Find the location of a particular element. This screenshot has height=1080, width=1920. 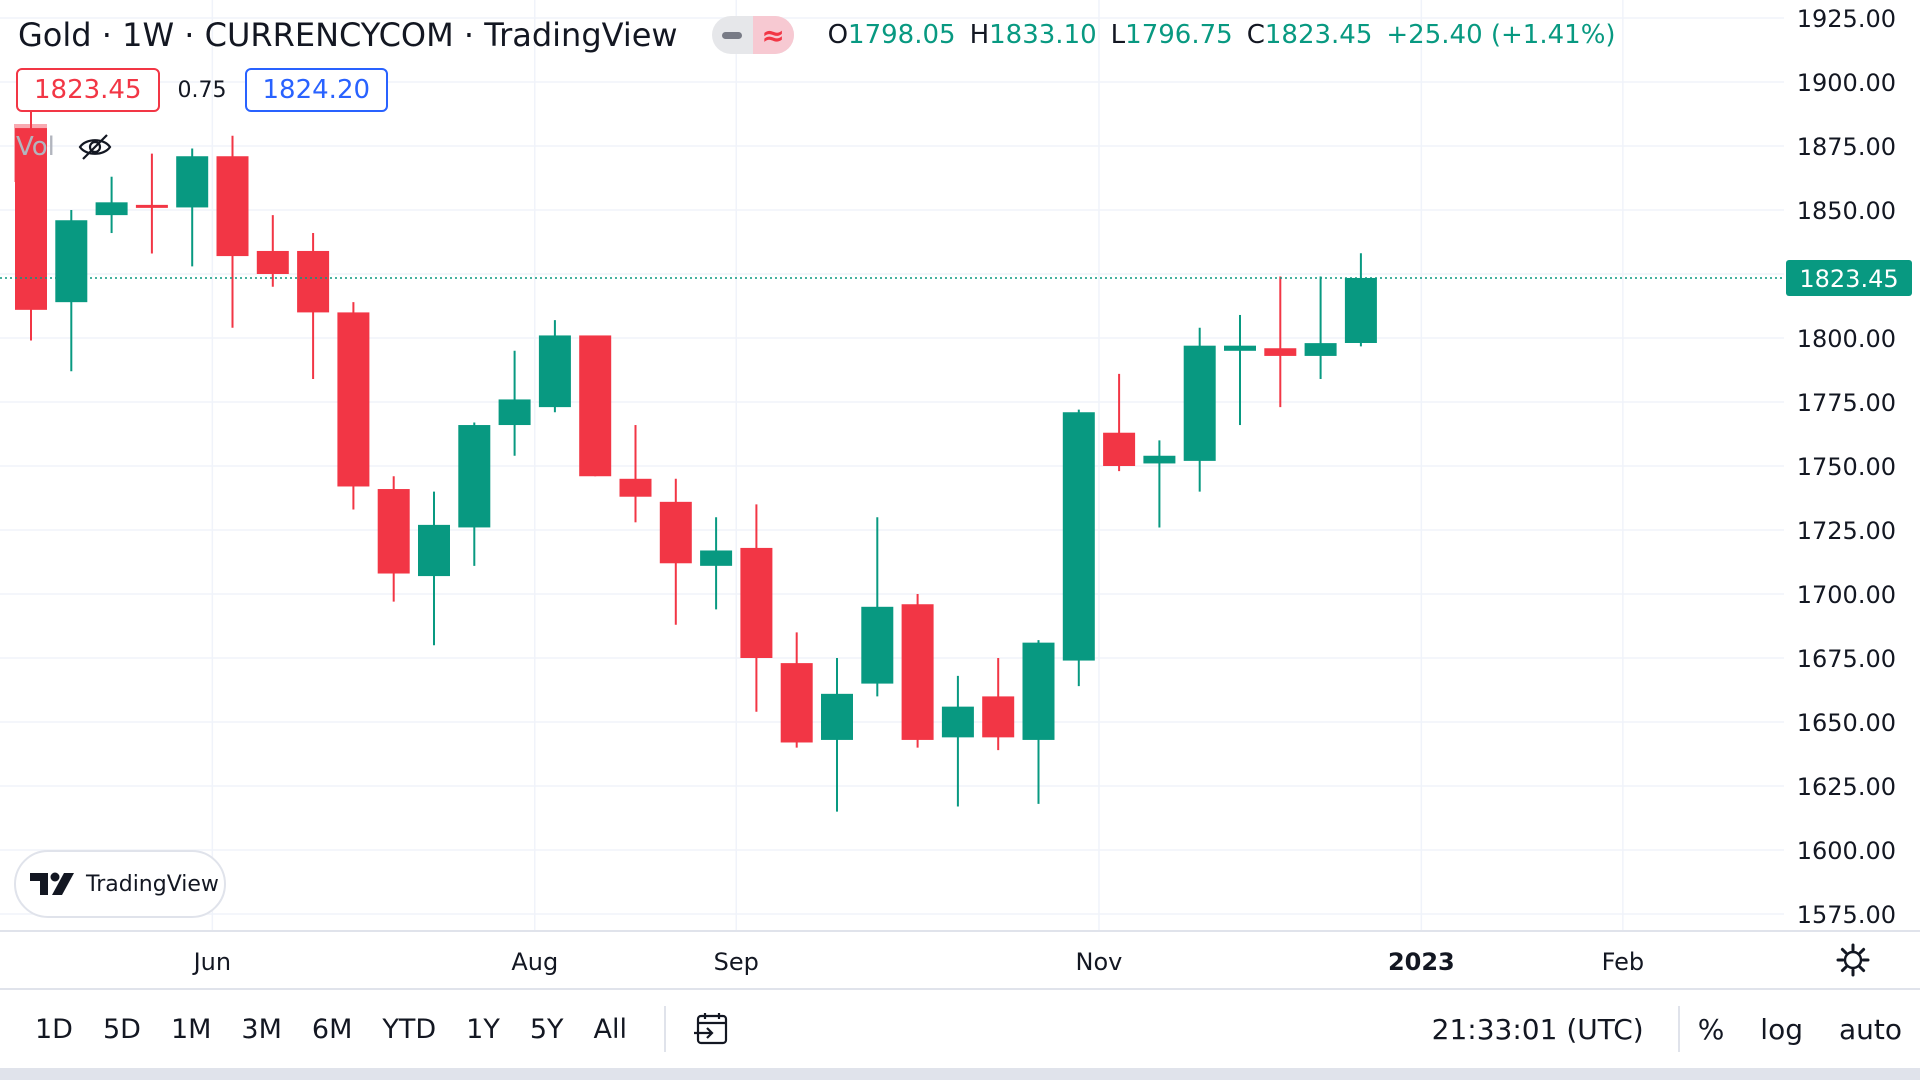

visibility-toggle: ≈ is located at coordinates (752, 35).